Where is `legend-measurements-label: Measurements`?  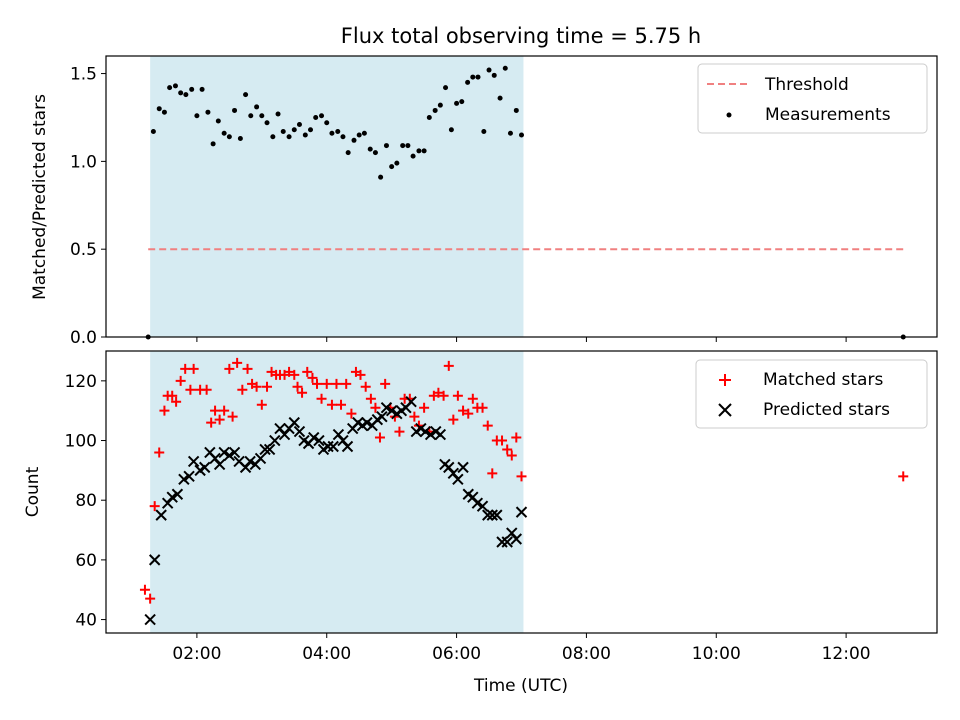 legend-measurements-label: Measurements is located at coordinates (828, 115).